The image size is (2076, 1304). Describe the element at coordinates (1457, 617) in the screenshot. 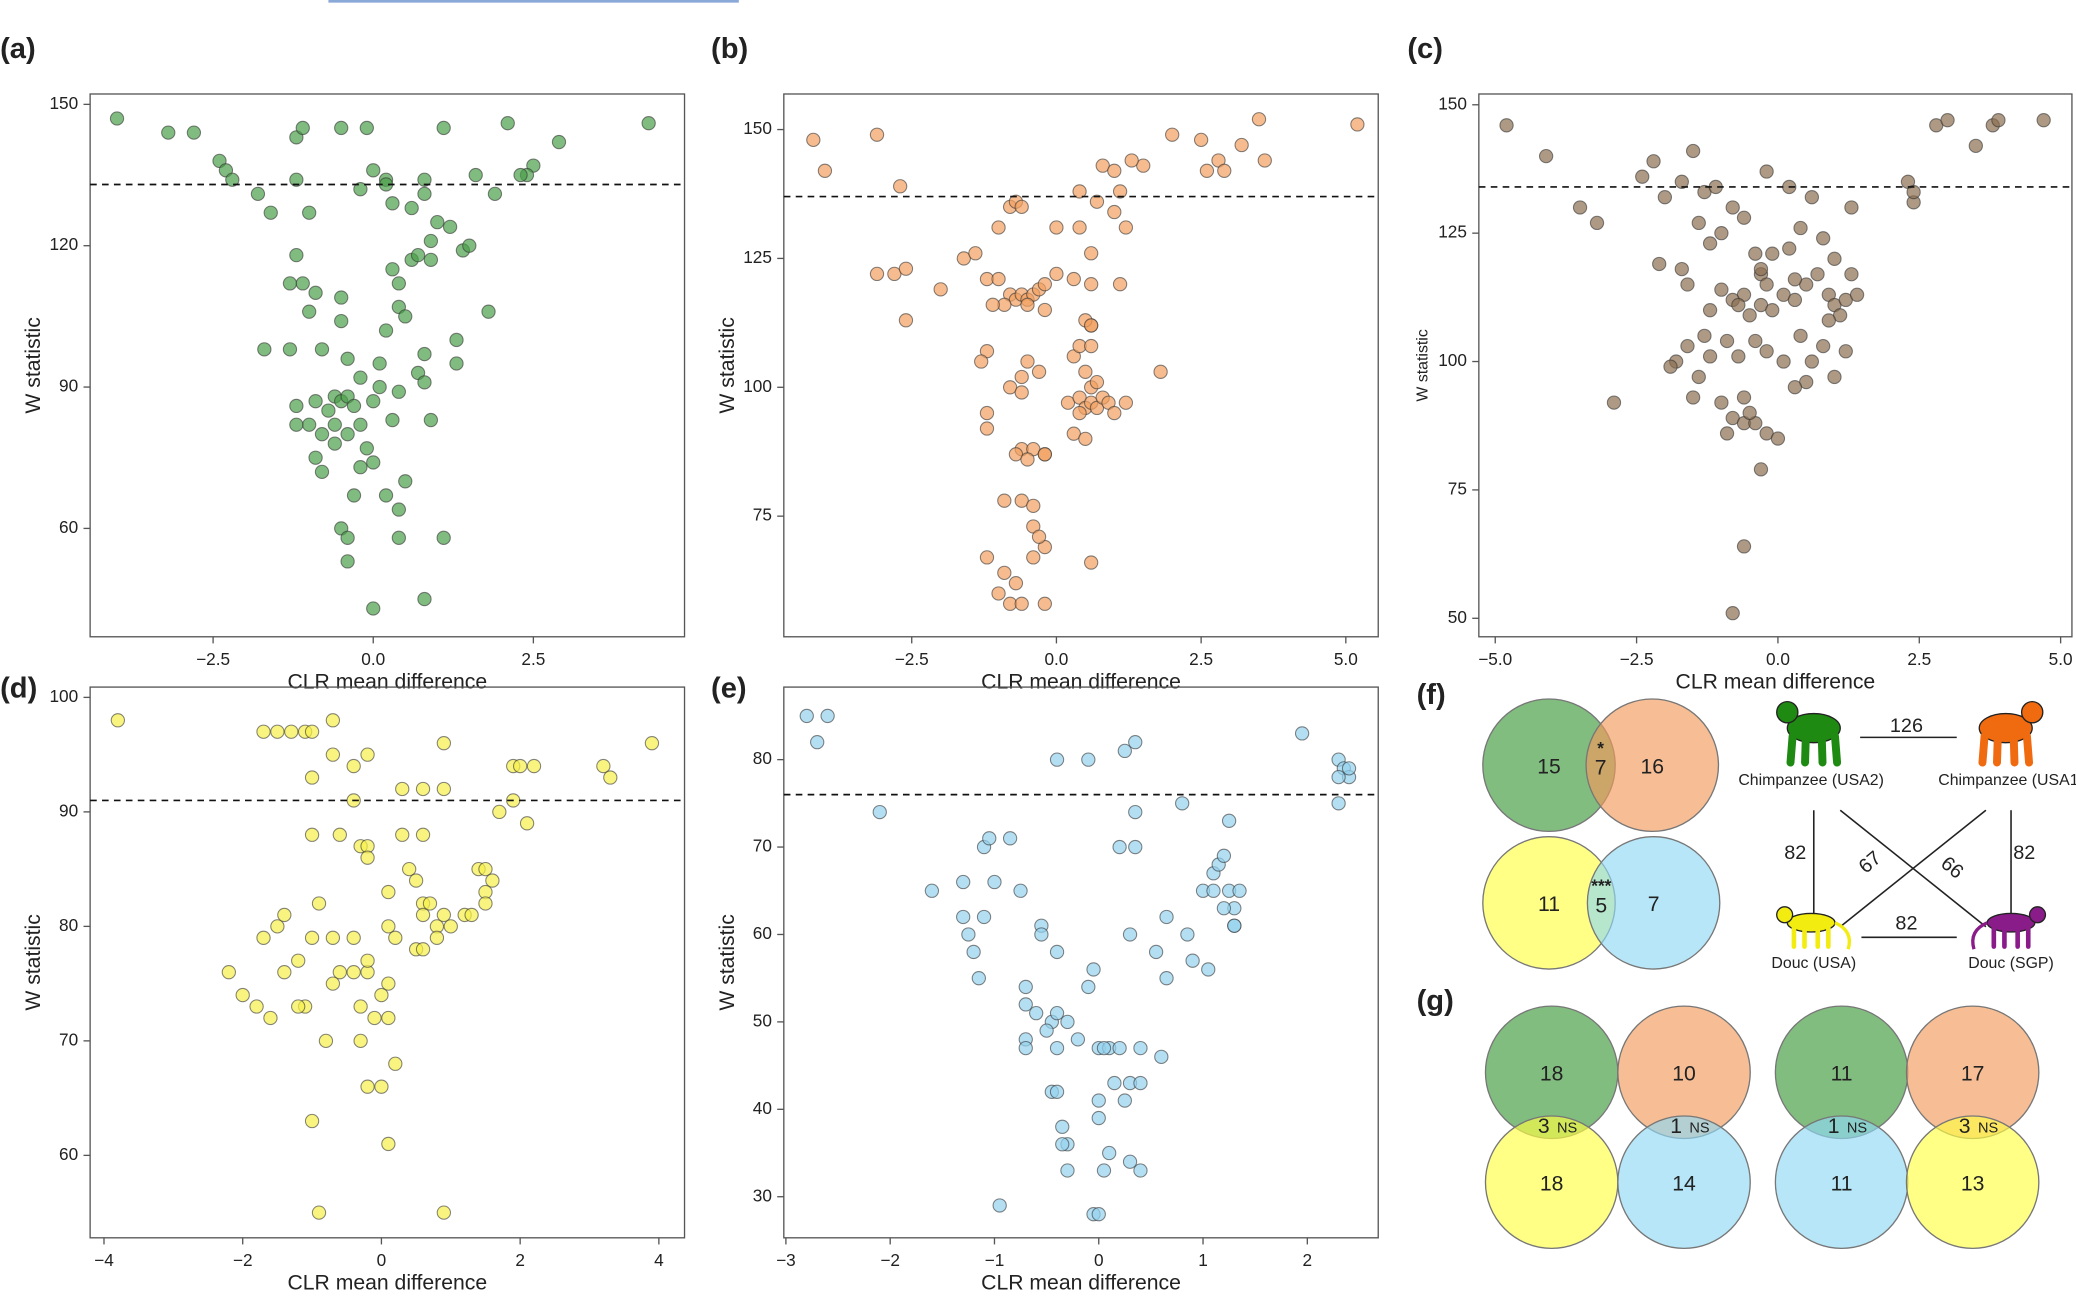

I see `y-tick-label: 50` at that location.